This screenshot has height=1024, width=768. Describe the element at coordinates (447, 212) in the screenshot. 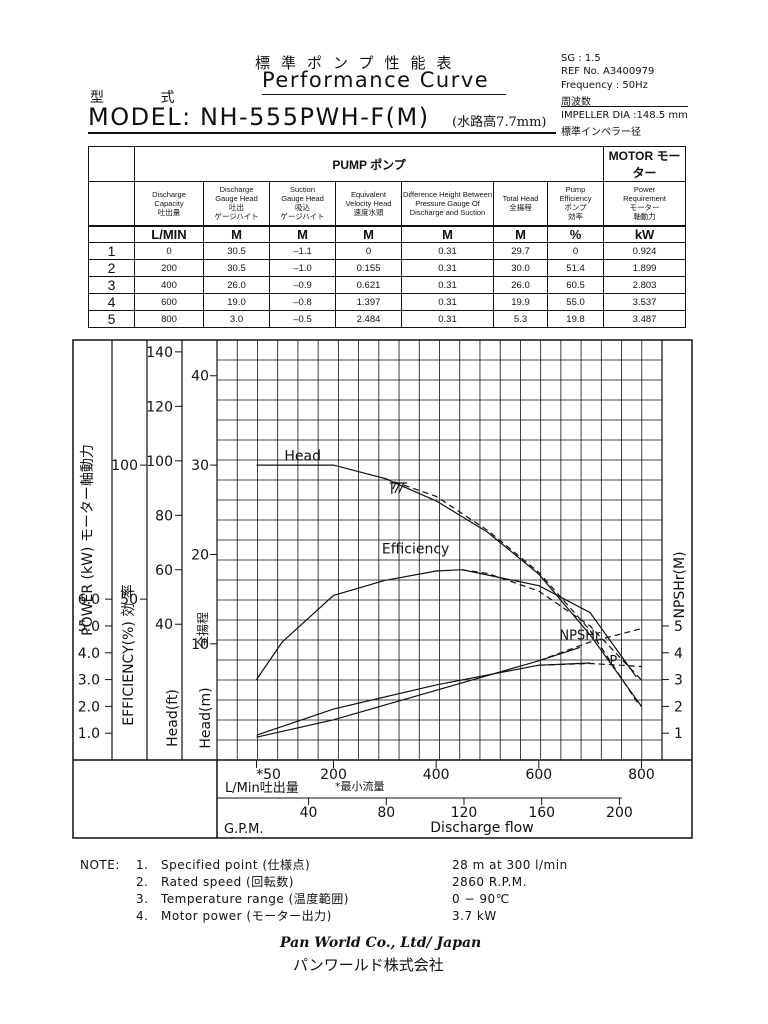

I see `column-header-line: Discharge and Suction` at that location.